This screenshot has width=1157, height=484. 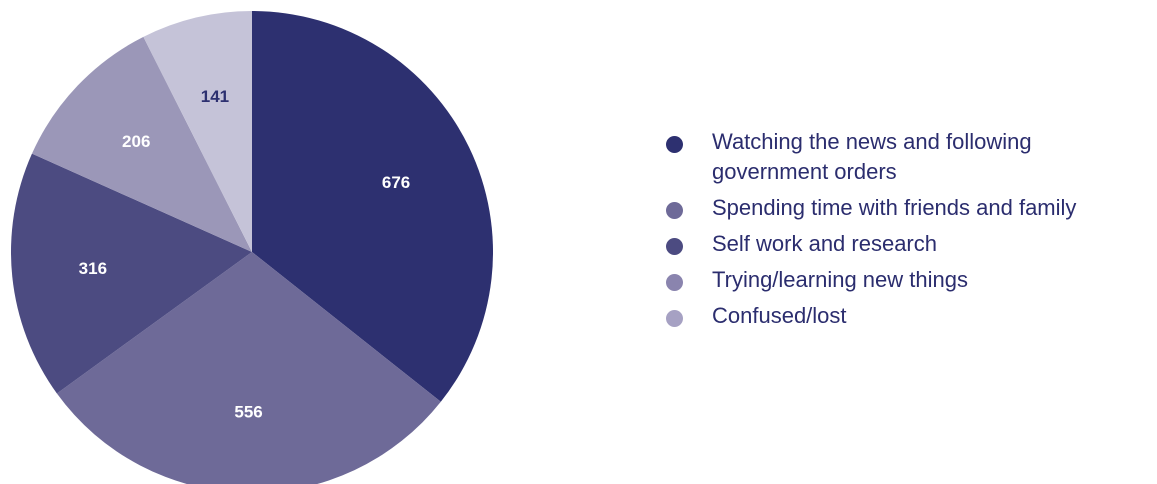 I want to click on slice-value-label-4: 206, so click(x=136, y=141).